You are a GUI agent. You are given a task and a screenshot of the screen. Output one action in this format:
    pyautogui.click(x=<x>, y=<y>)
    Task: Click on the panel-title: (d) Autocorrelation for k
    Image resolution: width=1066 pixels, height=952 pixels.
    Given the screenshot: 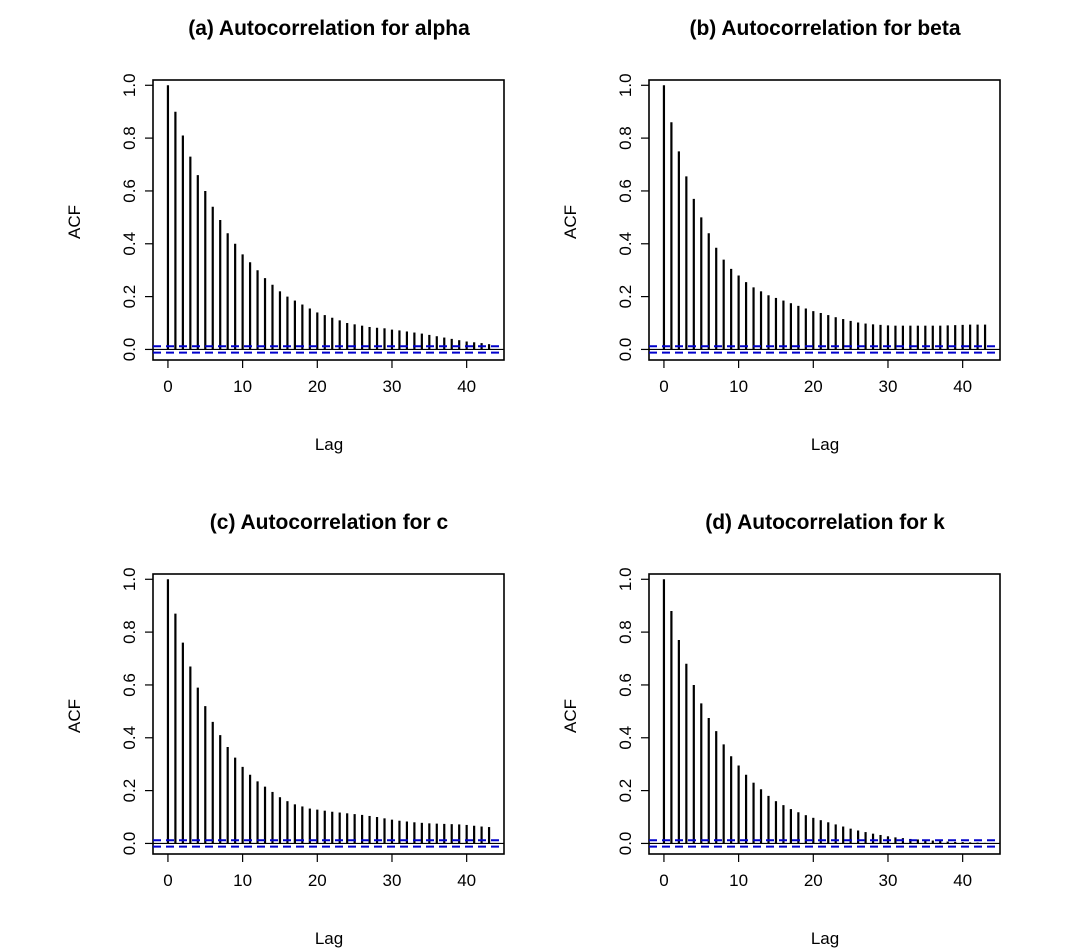 What is the action you would take?
    pyautogui.click(x=825, y=522)
    